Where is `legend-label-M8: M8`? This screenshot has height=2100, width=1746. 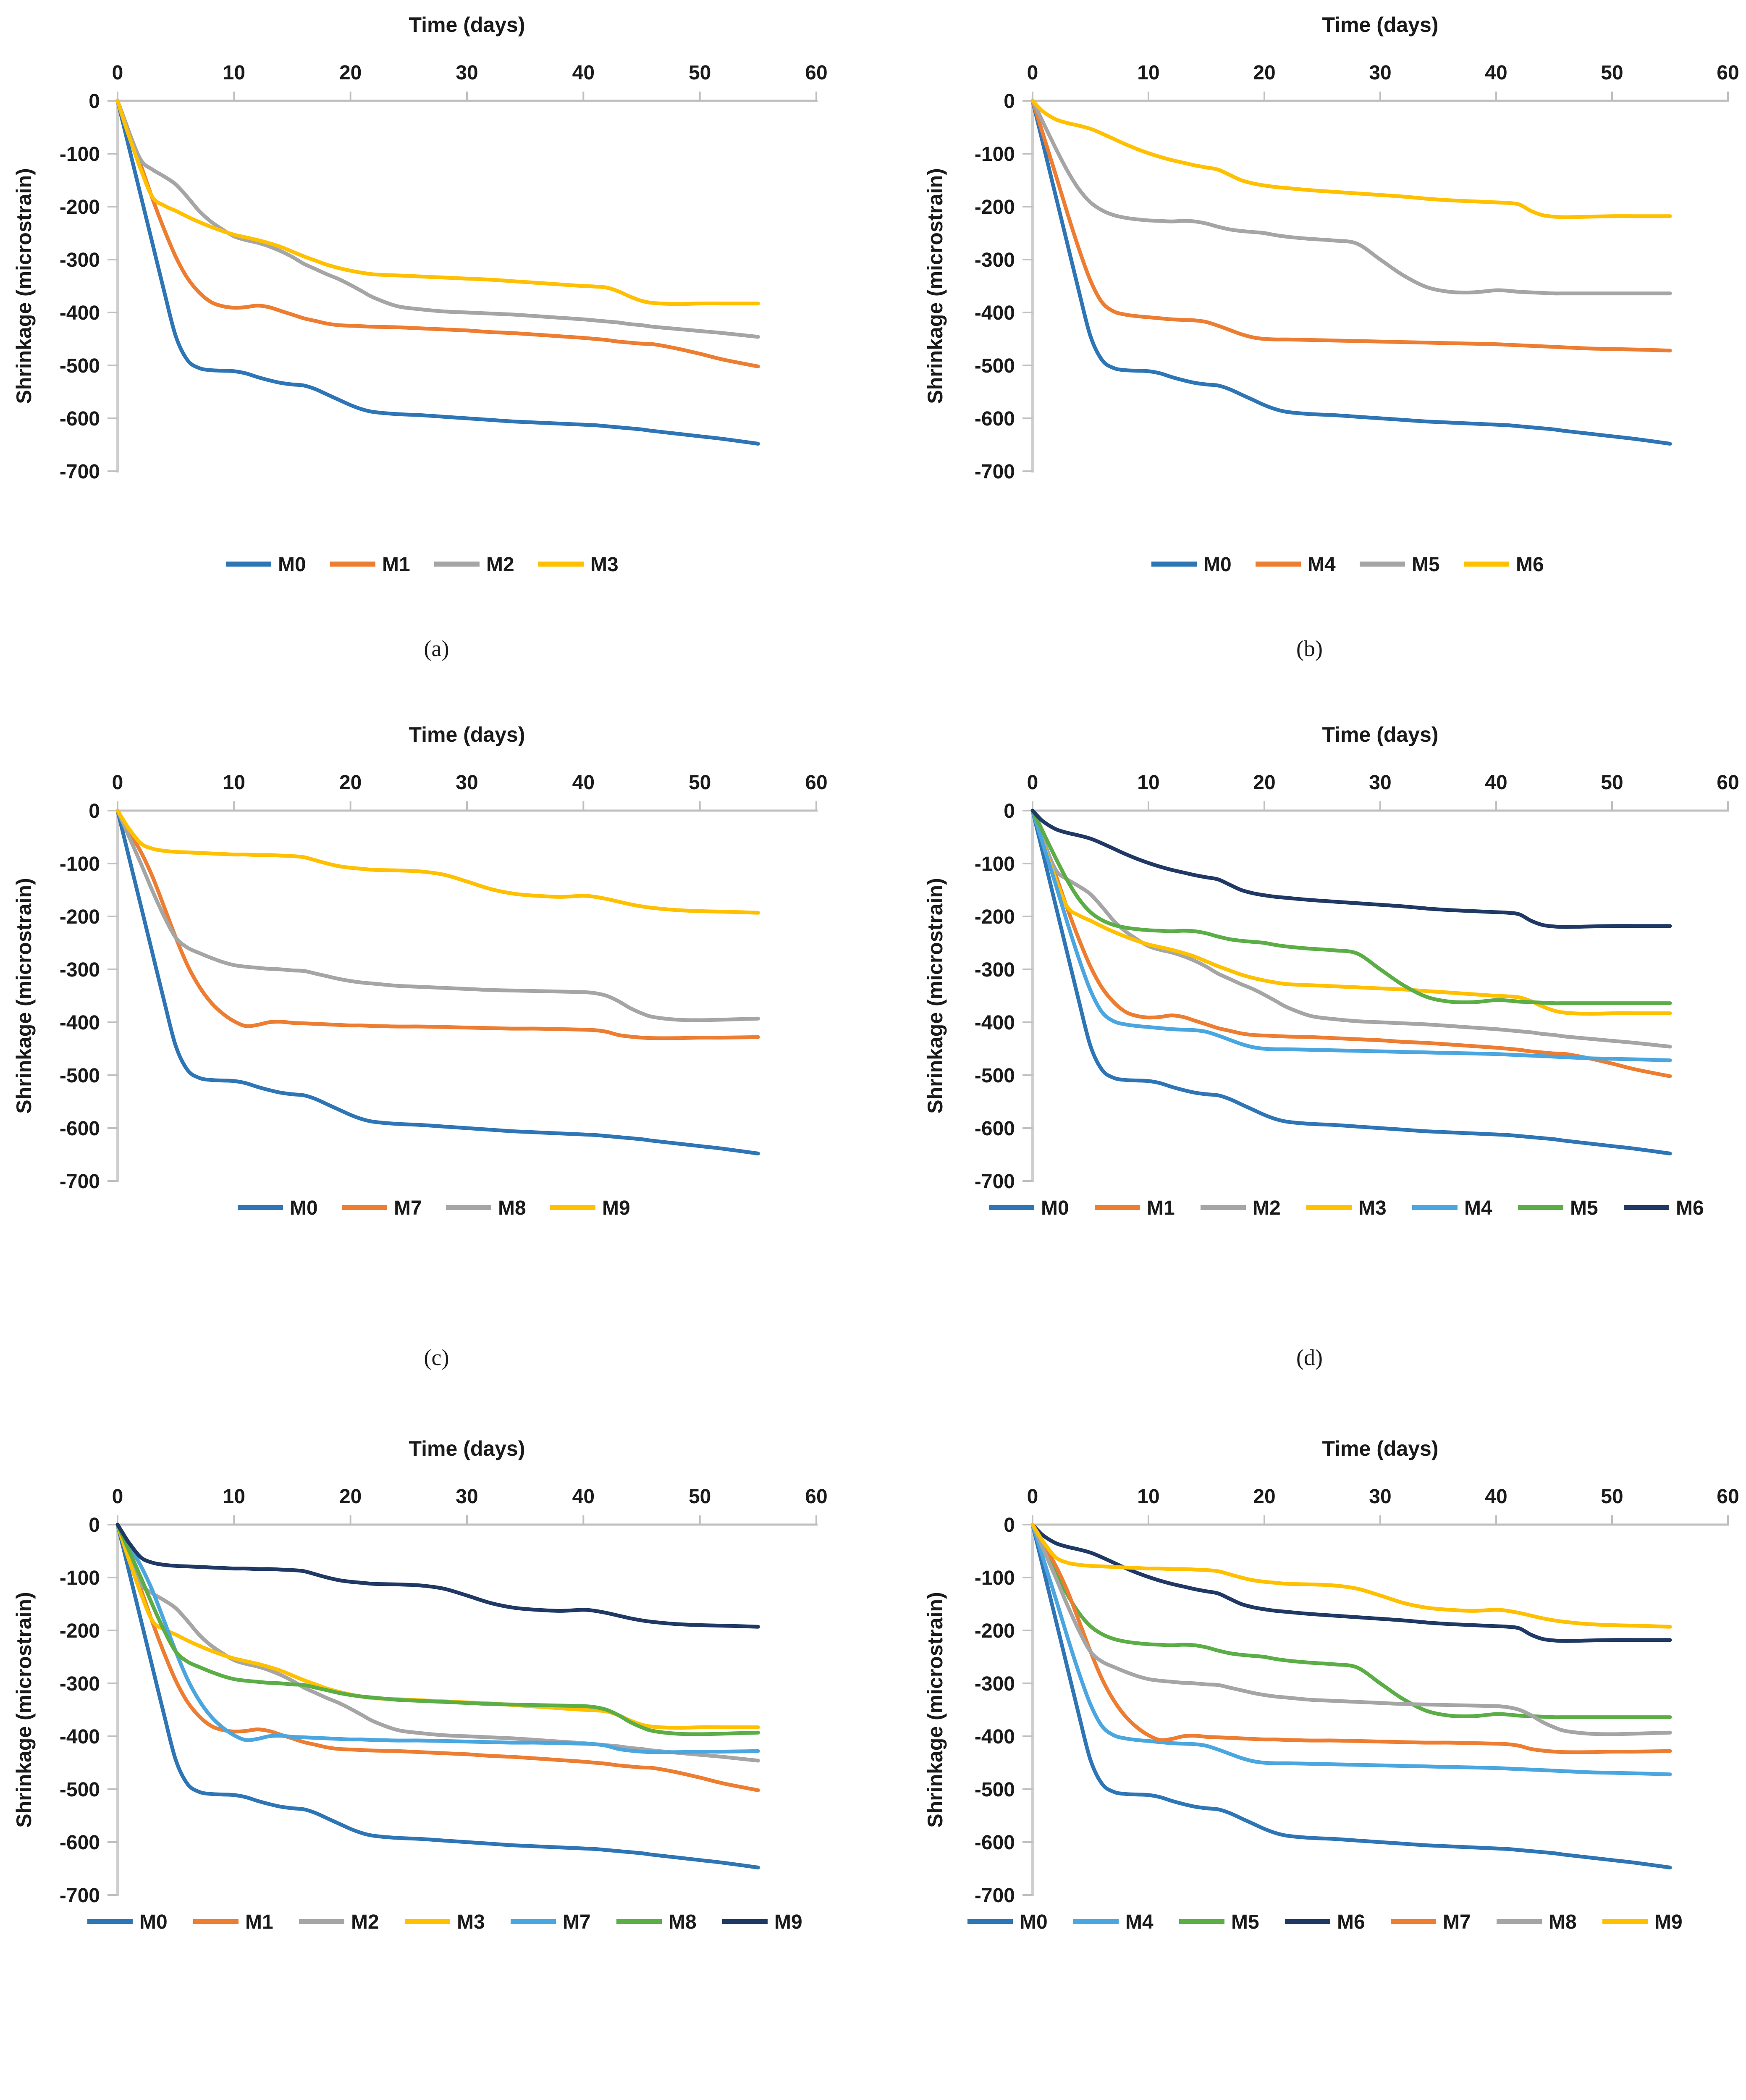 legend-label-M8: M8 is located at coordinates (512, 1208).